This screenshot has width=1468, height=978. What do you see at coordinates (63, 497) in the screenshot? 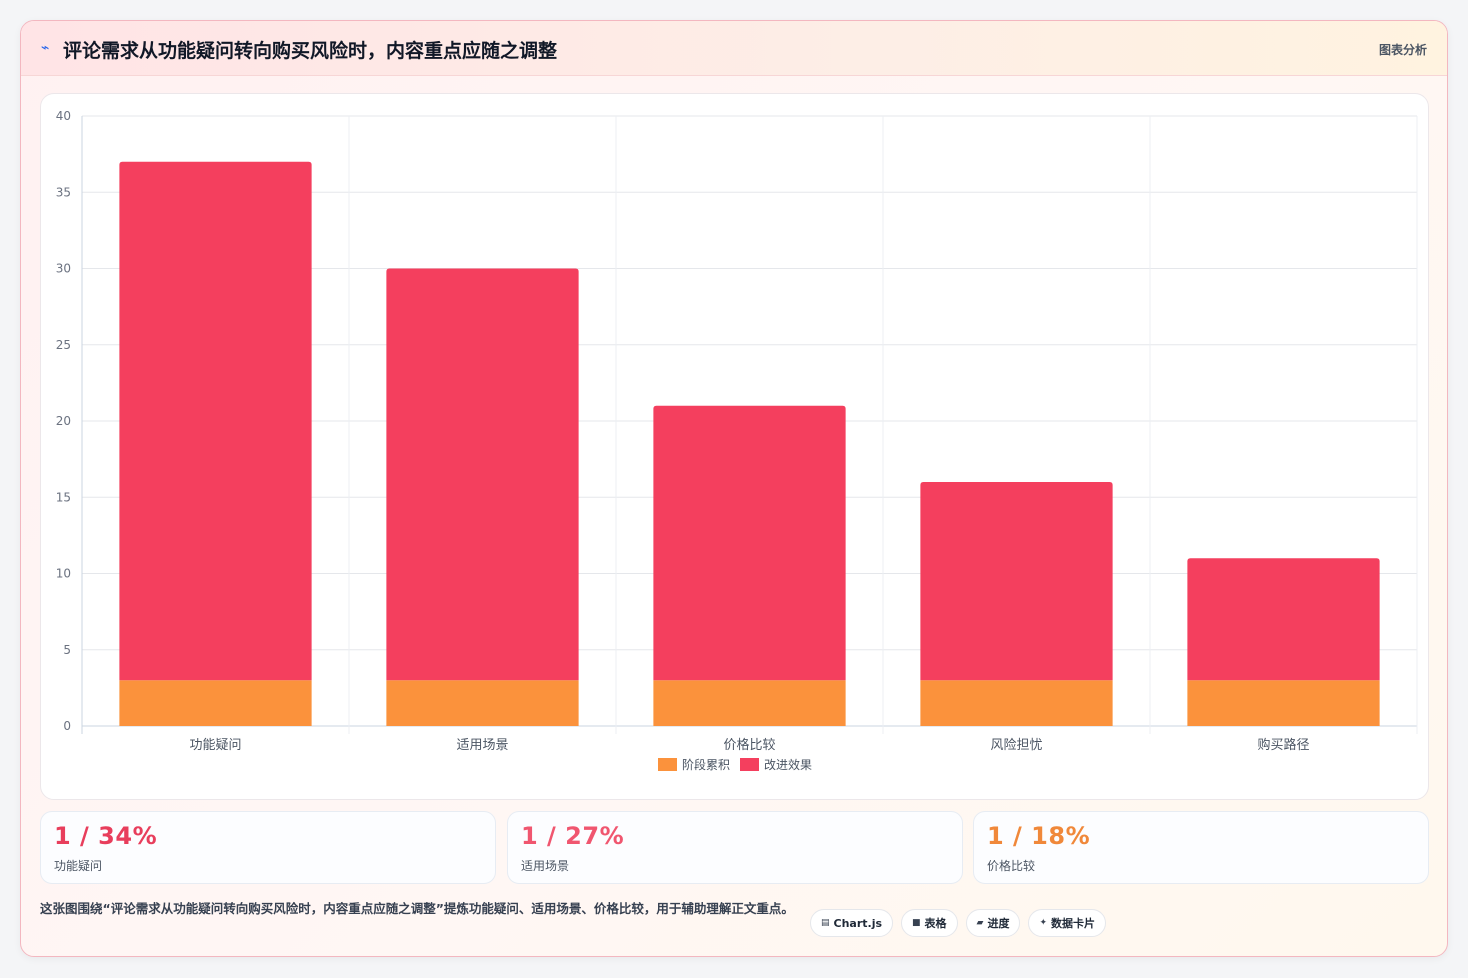
I see `y-tick-label: 15` at bounding box center [63, 497].